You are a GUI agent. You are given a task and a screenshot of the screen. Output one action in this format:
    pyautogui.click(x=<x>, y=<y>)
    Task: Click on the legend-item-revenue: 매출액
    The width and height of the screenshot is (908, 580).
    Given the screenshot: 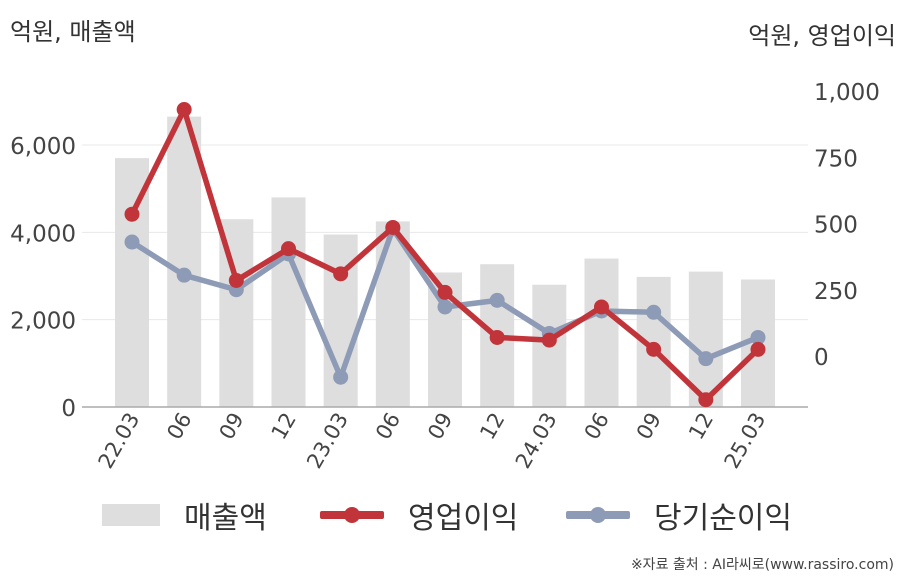 What is the action you would take?
    pyautogui.click(x=184, y=515)
    